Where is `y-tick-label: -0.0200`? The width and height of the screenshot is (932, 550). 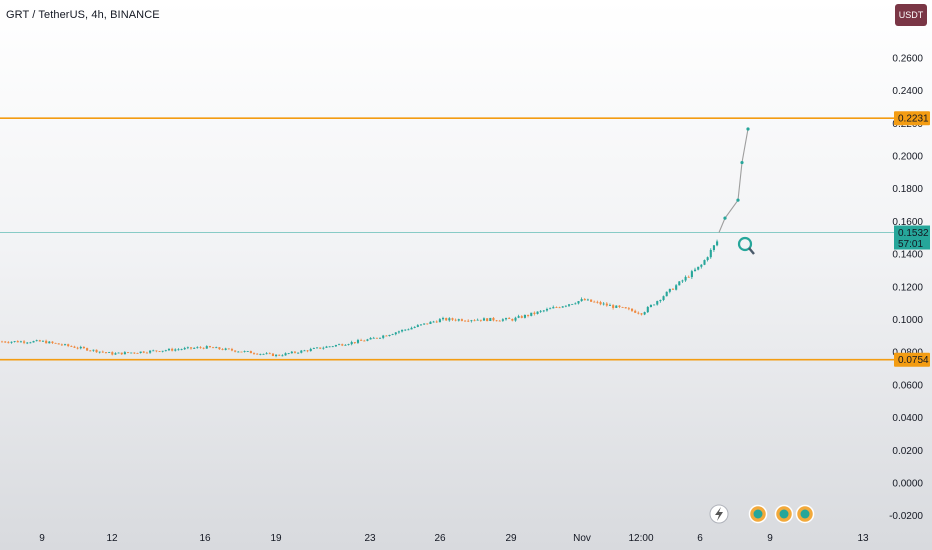
y-tick-label: -0.0200 is located at coordinates (906, 516).